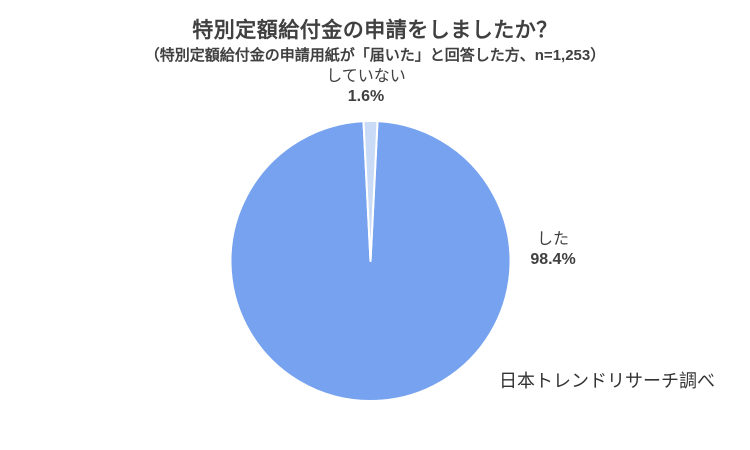 The image size is (750, 450). Describe the element at coordinates (366, 87) in the screenshot. I see `label-did-not-apply: していない 1.6%` at that location.